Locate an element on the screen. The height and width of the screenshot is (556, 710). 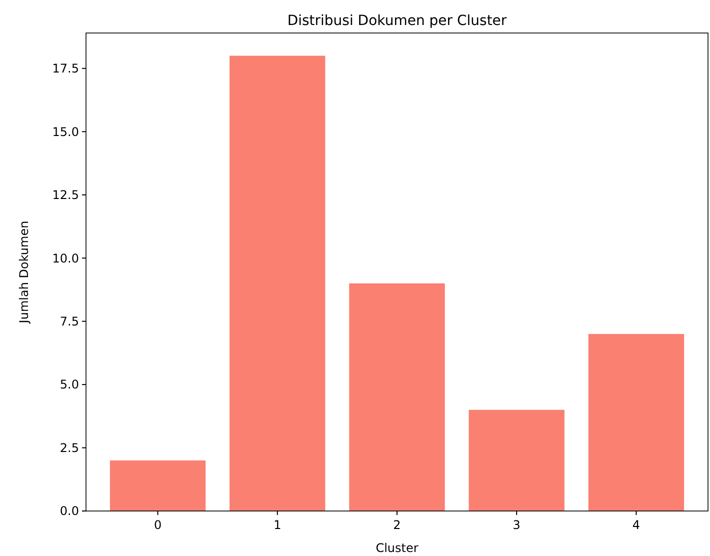
y-tick-label: 17.5 is located at coordinates (65, 69).